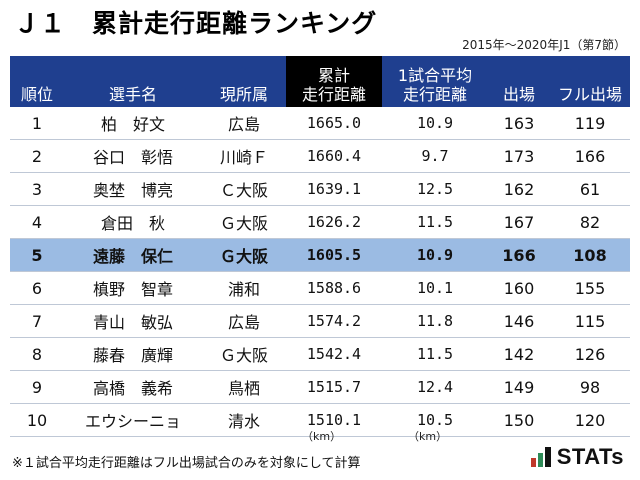  What do you see at coordinates (244, 156) in the screenshot?
I see `club-cell: 川崎Ｆ` at bounding box center [244, 156].